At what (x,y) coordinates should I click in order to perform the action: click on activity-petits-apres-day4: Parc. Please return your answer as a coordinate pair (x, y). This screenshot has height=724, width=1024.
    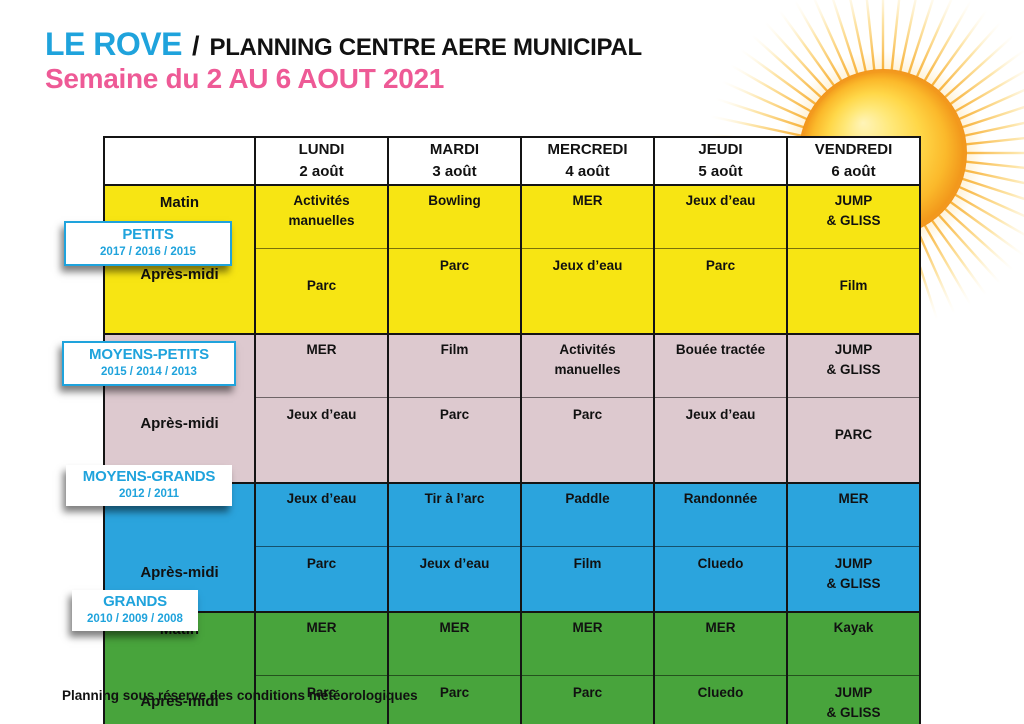
    Looking at the image, I should click on (720, 291).